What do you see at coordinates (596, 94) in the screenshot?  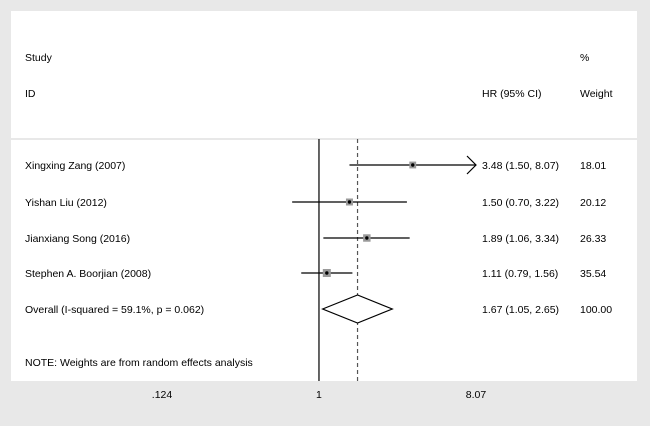 I see `header-weight: Weight` at bounding box center [596, 94].